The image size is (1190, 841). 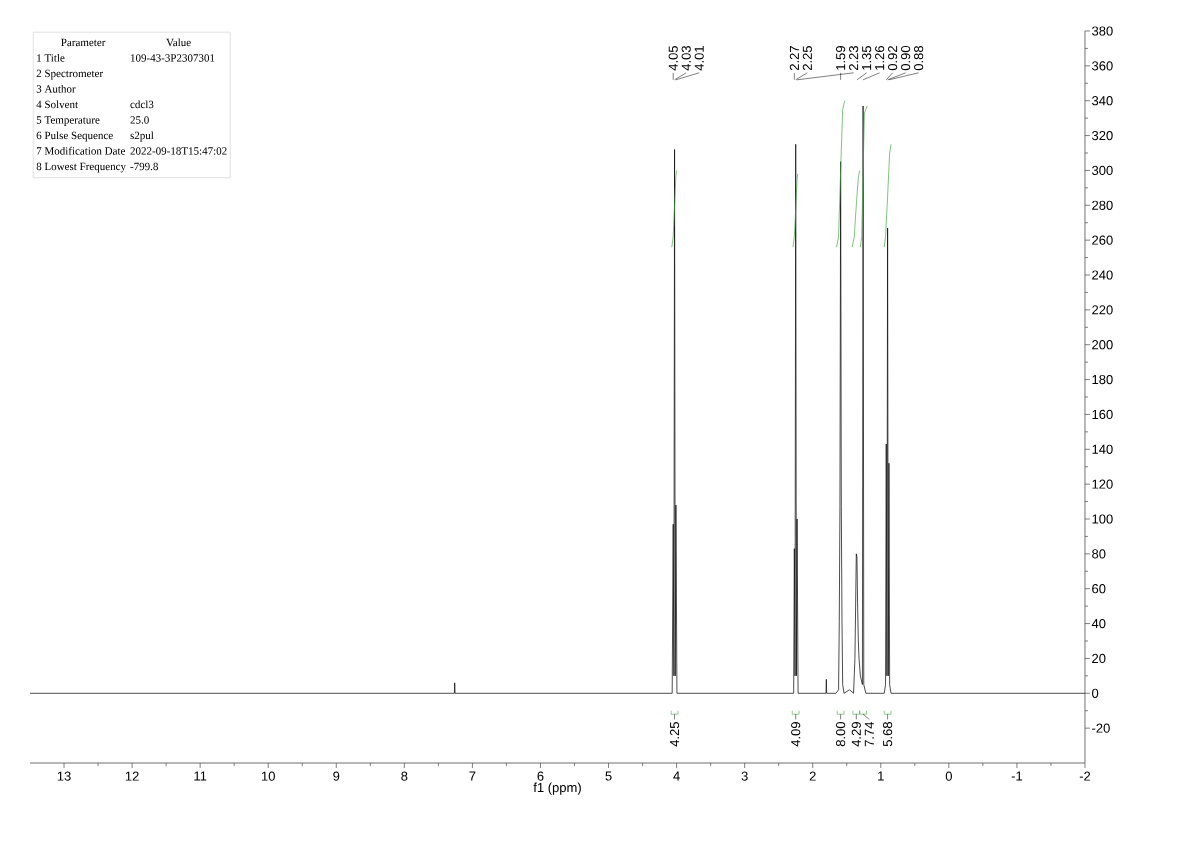 What do you see at coordinates (57, 104) in the screenshot?
I see `annotation: 4 Solvent` at bounding box center [57, 104].